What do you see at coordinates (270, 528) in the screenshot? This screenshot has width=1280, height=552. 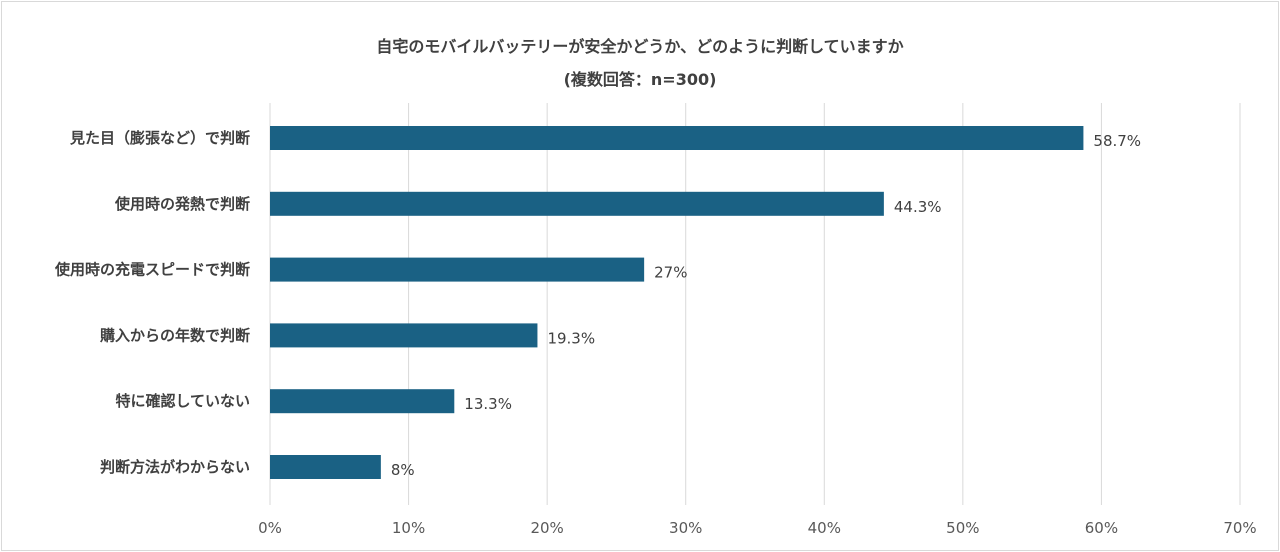 I see `x-tick-label: 0%` at bounding box center [270, 528].